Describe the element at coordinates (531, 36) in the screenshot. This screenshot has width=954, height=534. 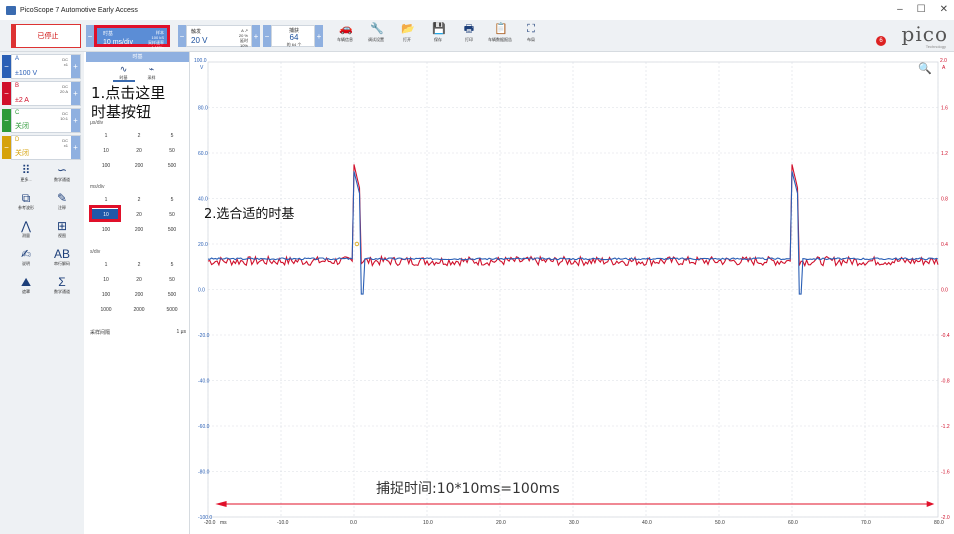
I see `toolbar-layout-button: ⛶ 布局` at that location.